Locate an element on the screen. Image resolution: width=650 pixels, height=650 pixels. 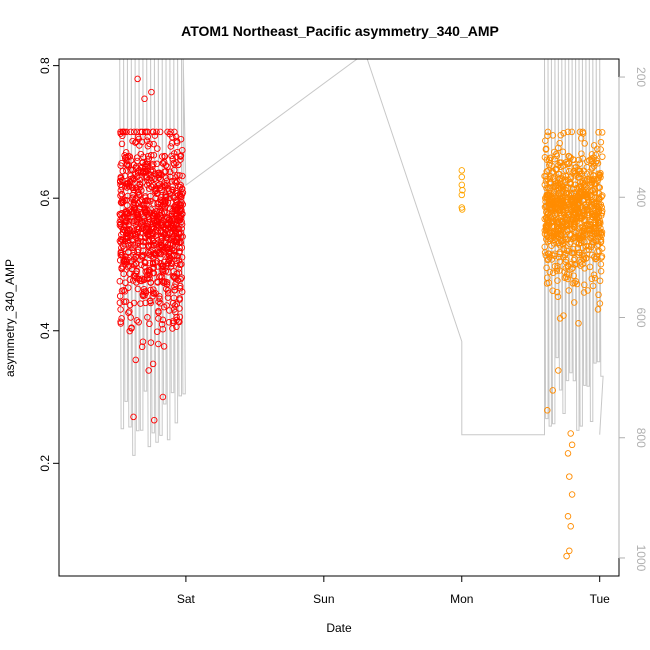
y-tick-label: 0.4 is located at coordinates (45, 330).